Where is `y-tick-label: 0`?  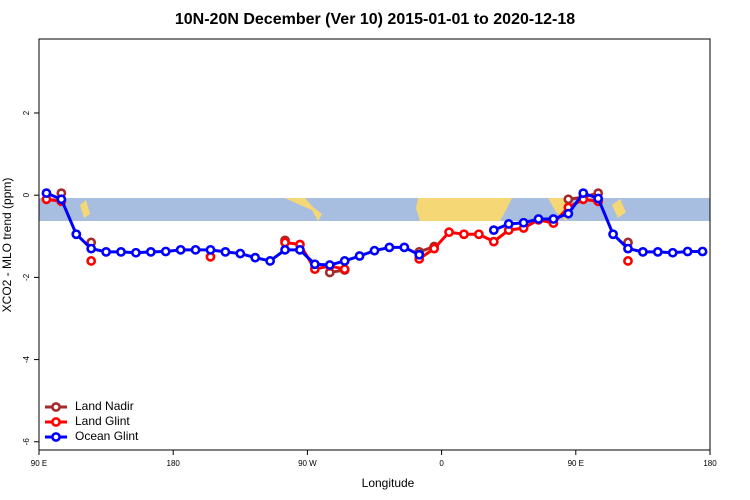 y-tick-label: 0 is located at coordinates (26, 194).